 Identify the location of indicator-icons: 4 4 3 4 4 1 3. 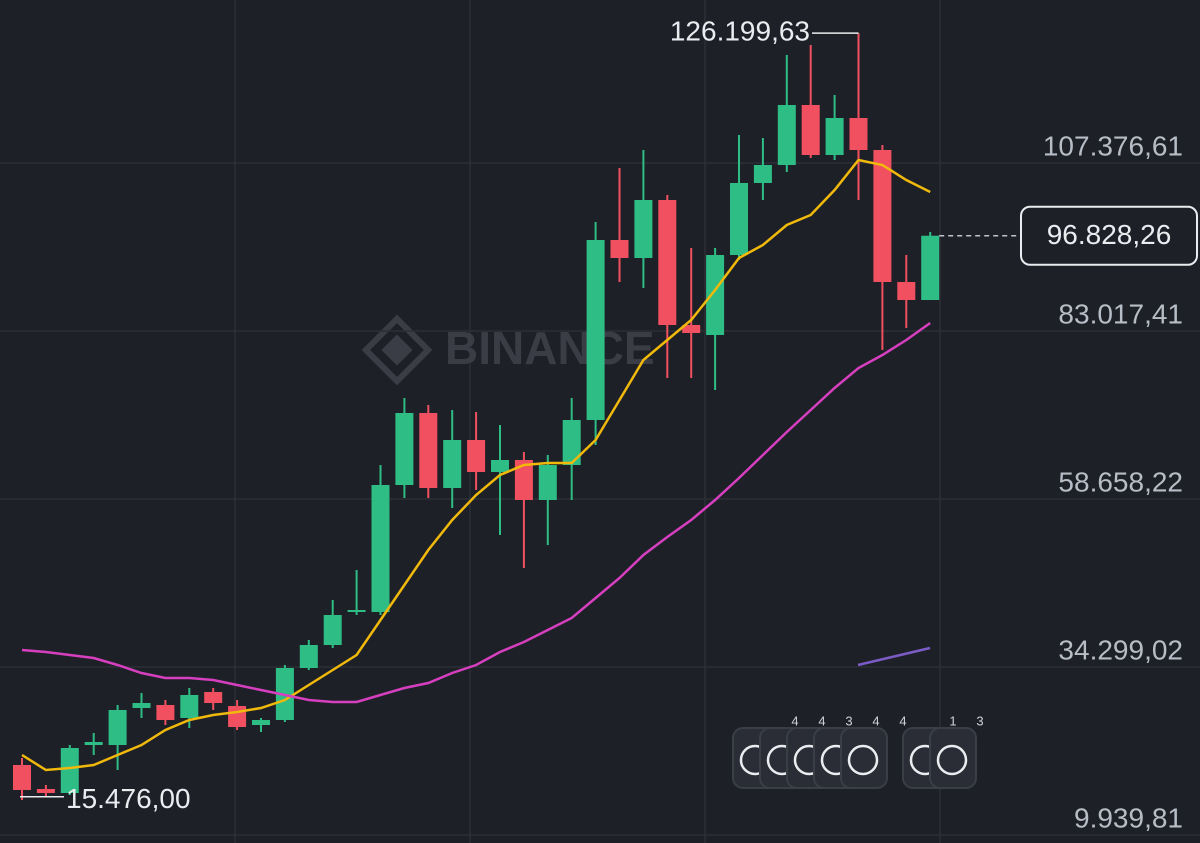
(858, 751).